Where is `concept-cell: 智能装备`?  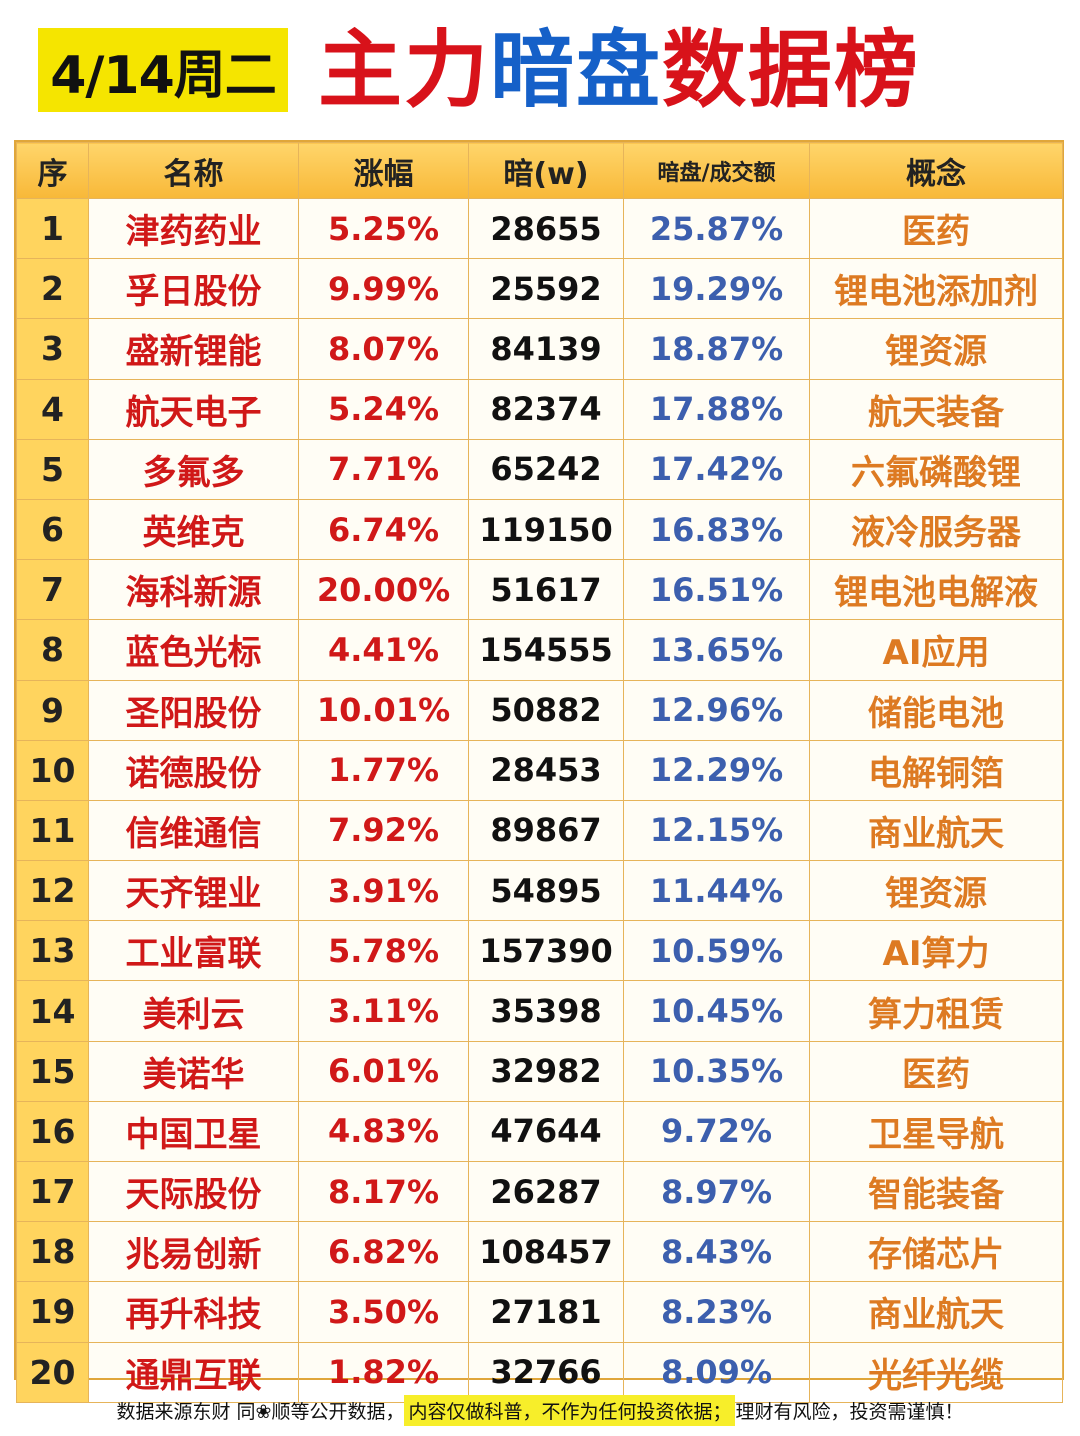
concept-cell: 智能装备 is located at coordinates (936, 1191).